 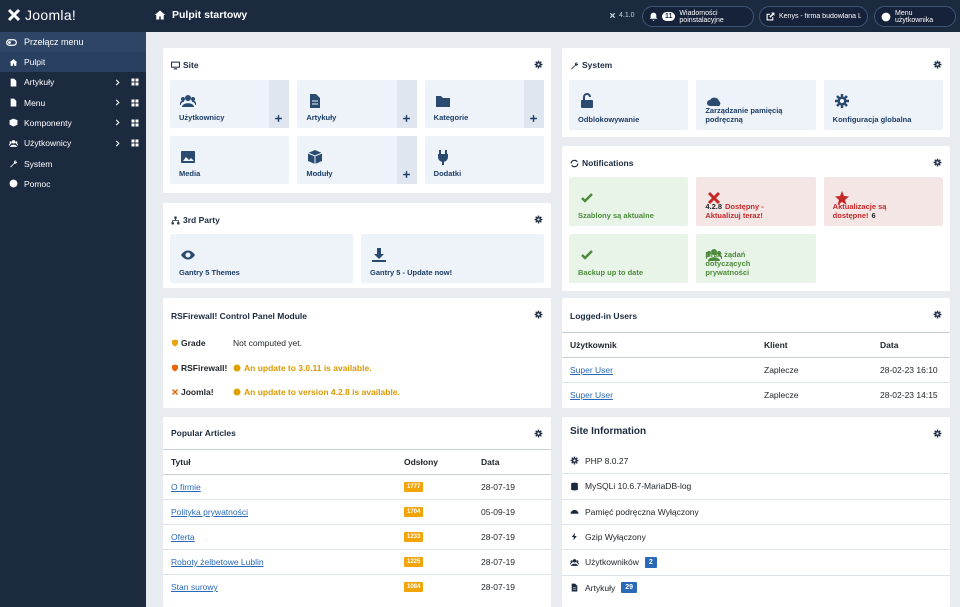 I want to click on tile-label: Dostępny - Aktualizuj teraz!, so click(x=734, y=211).